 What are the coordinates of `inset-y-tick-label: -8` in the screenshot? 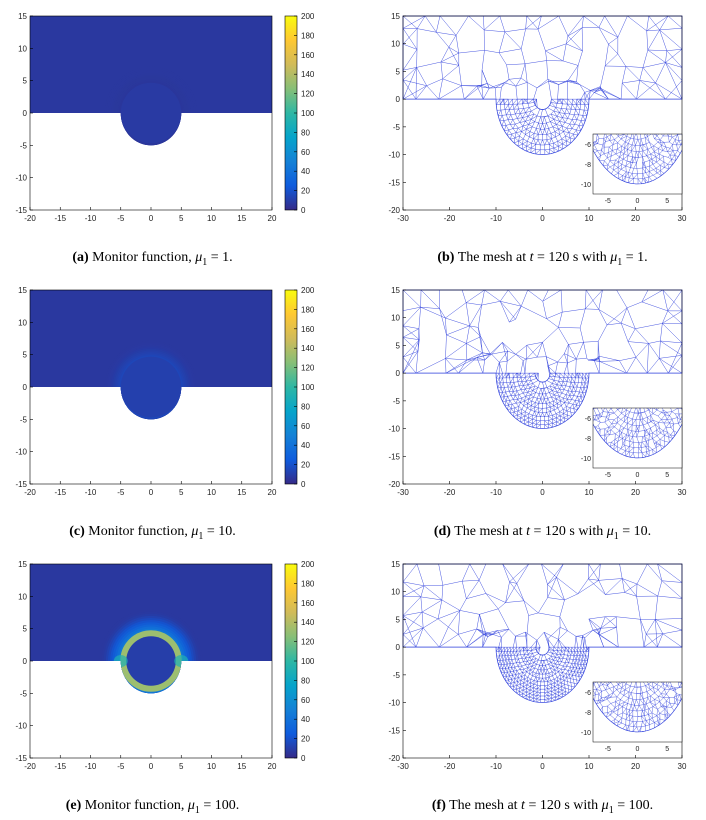 It's located at (588, 439).